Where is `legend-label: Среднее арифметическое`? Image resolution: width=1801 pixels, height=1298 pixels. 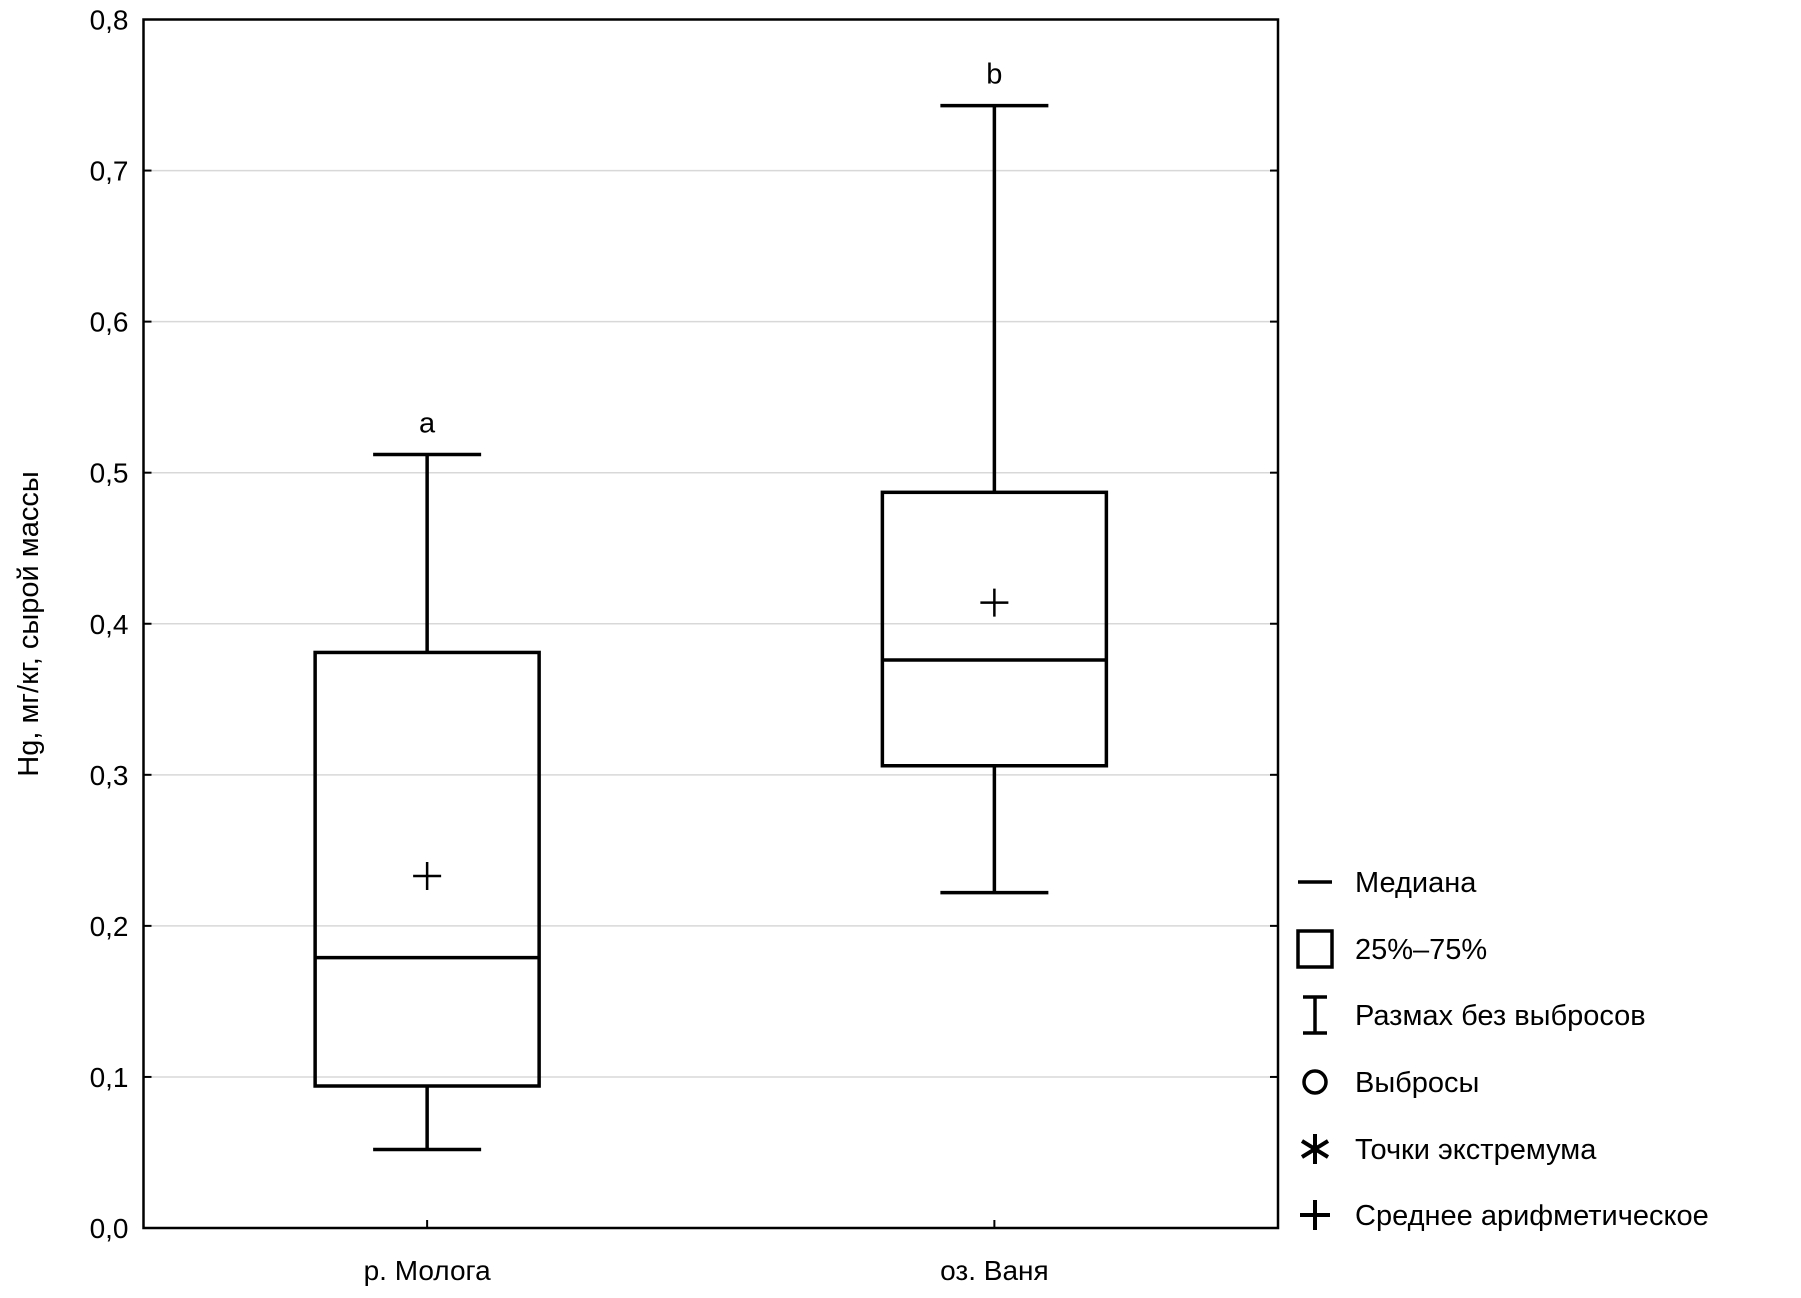 legend-label: Среднее арифметическое is located at coordinates (1532, 1216).